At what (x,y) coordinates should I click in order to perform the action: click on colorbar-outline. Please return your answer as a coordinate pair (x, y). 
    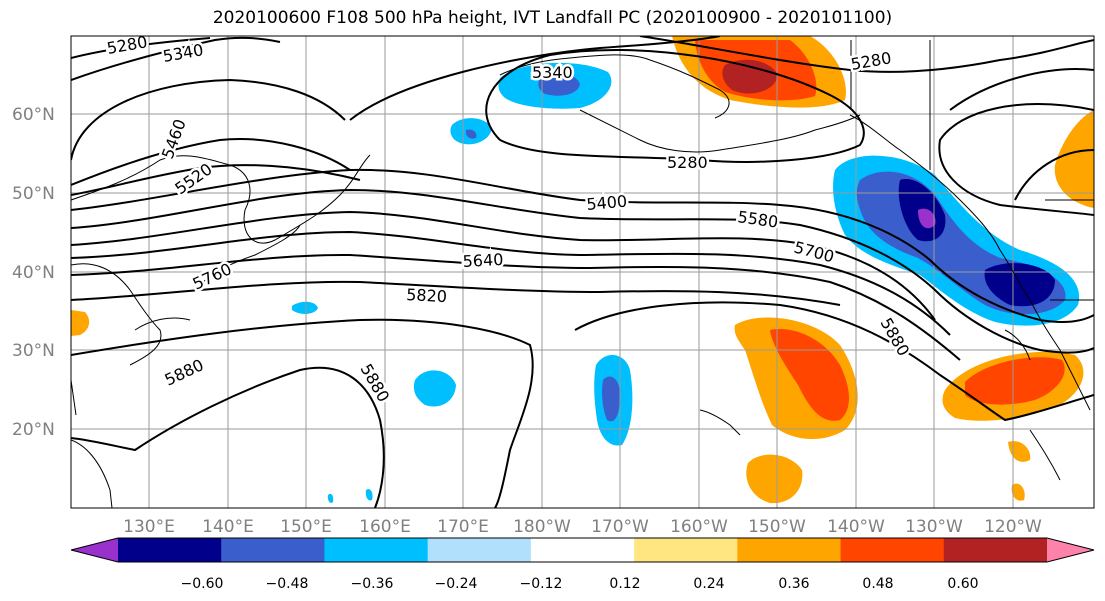
    Looking at the image, I should click on (582, 550).